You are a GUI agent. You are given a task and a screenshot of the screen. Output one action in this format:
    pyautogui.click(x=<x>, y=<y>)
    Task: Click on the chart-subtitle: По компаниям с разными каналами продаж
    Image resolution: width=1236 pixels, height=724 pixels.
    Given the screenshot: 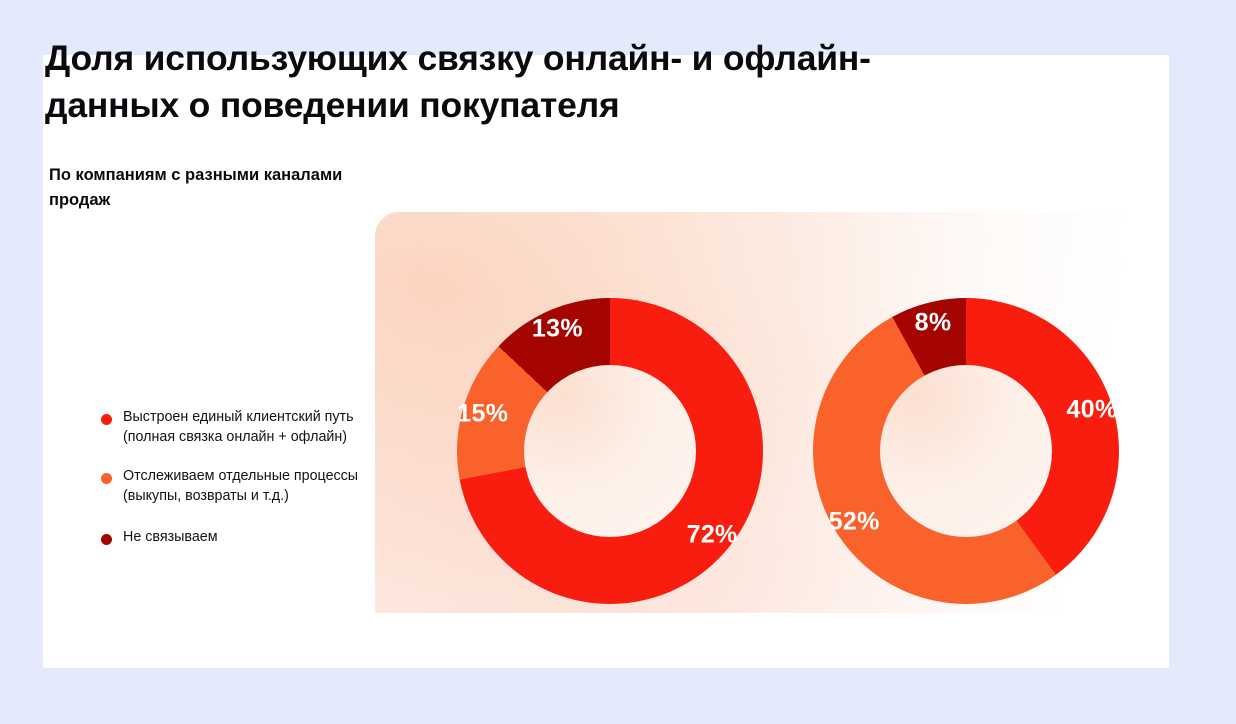 What is the action you would take?
    pyautogui.click(x=196, y=187)
    